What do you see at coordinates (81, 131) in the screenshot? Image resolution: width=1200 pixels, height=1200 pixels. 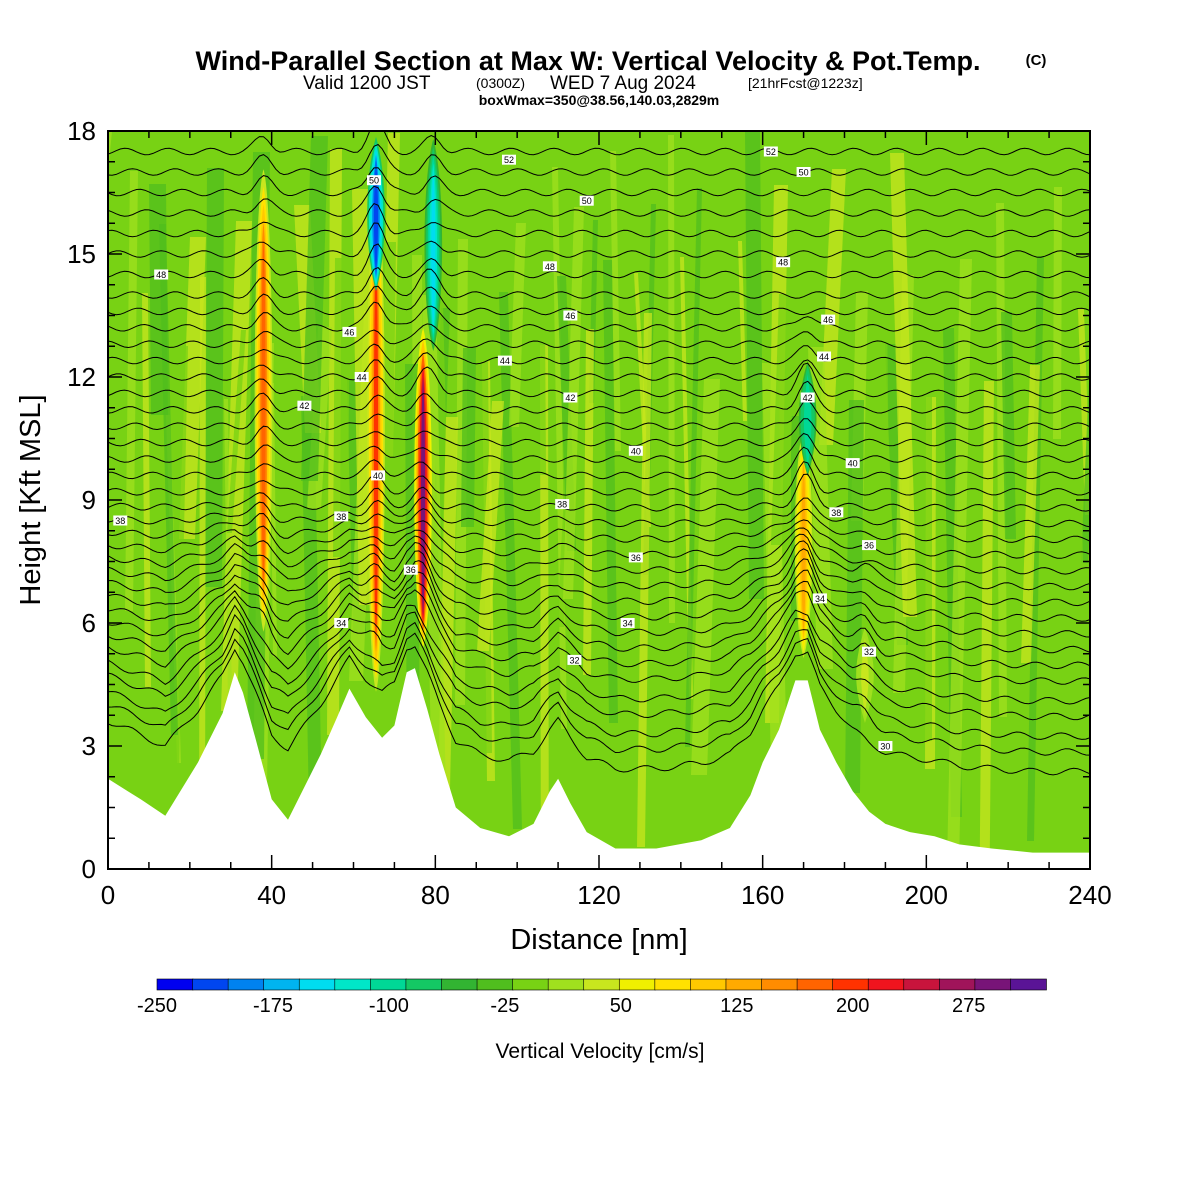 I see `y-tick-label: 18` at bounding box center [81, 131].